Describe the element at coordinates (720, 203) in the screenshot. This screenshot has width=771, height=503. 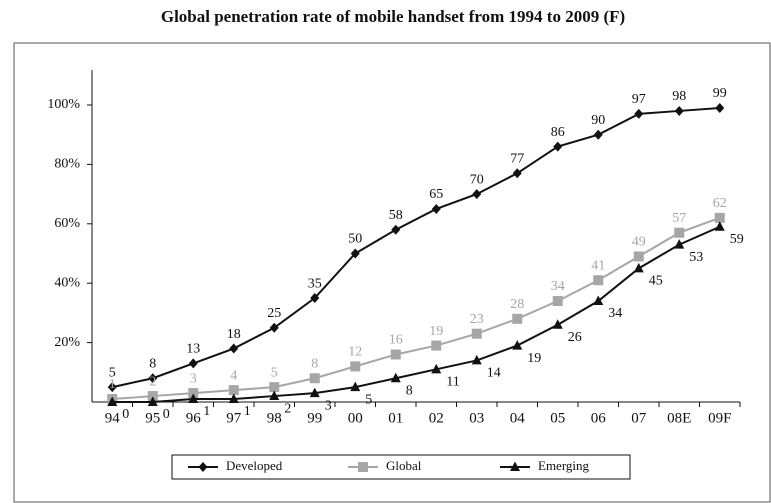
I see `data-label: 62` at that location.